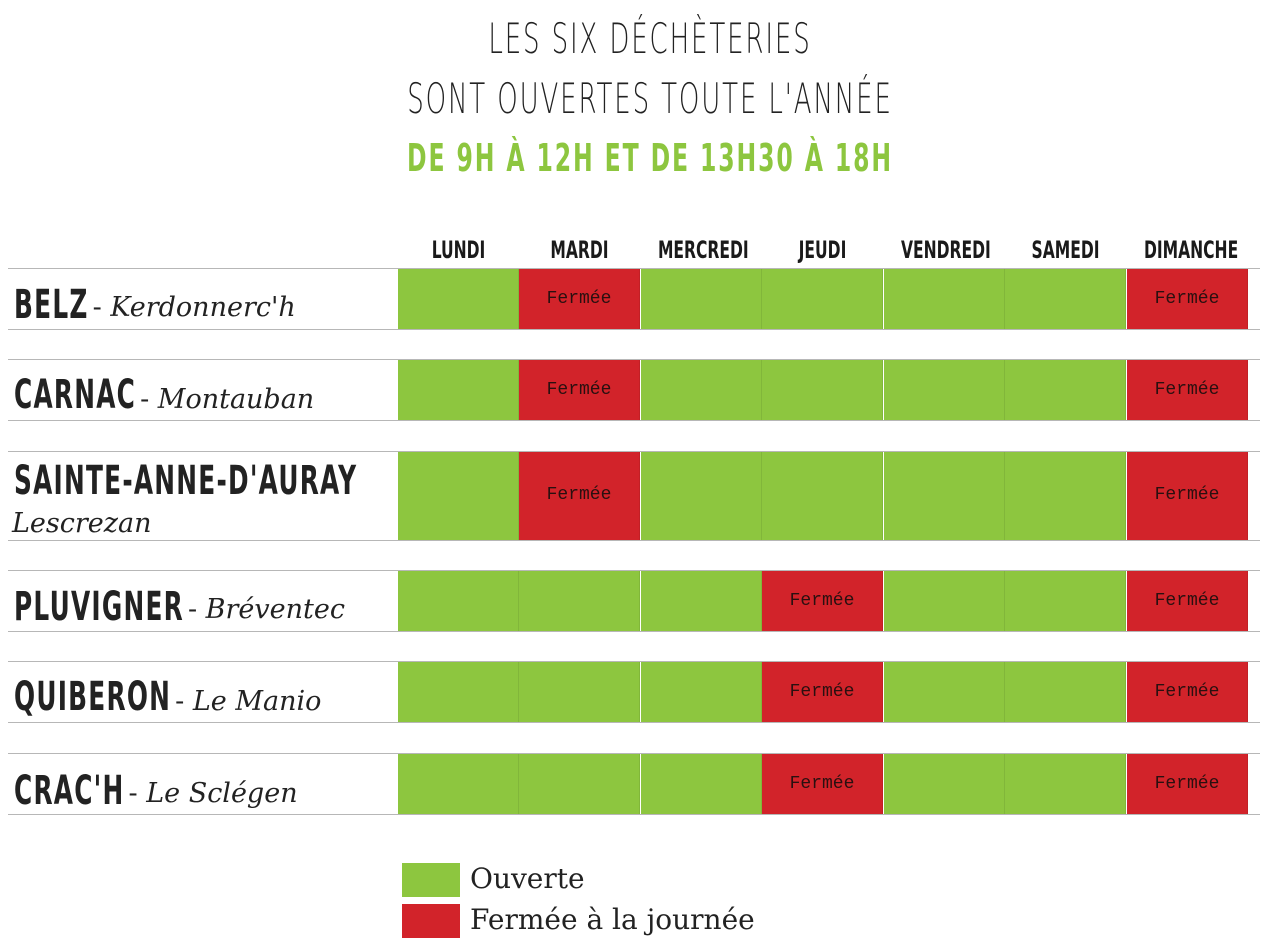  I want to click on site-name: CRAC'H, so click(69, 791).